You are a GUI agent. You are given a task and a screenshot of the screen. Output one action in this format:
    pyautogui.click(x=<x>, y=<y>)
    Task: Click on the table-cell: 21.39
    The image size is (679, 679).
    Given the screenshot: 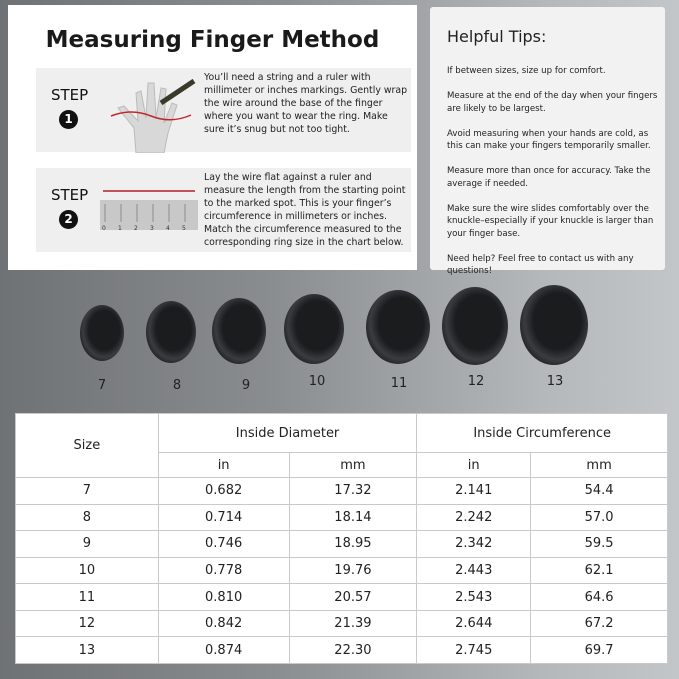 What is the action you would take?
    pyautogui.click(x=353, y=623)
    